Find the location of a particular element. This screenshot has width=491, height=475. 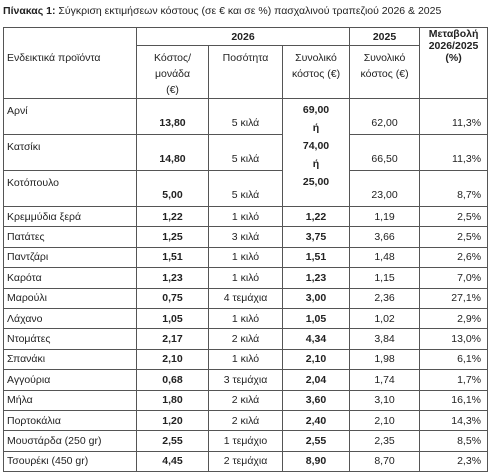

row-unit-cost: 1,25 is located at coordinates (172, 237).